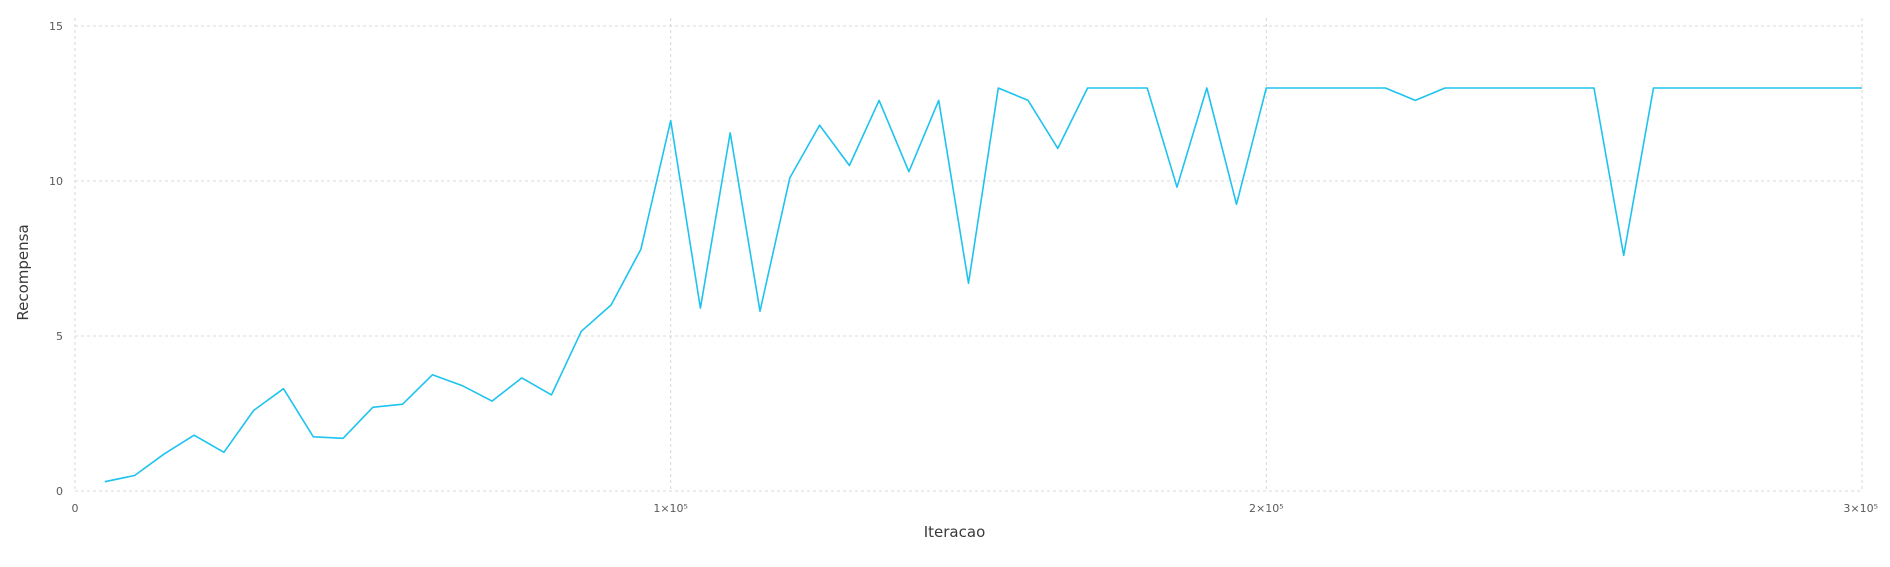  Describe the element at coordinates (59, 491) in the screenshot. I see `y-tick-label: 0` at that location.